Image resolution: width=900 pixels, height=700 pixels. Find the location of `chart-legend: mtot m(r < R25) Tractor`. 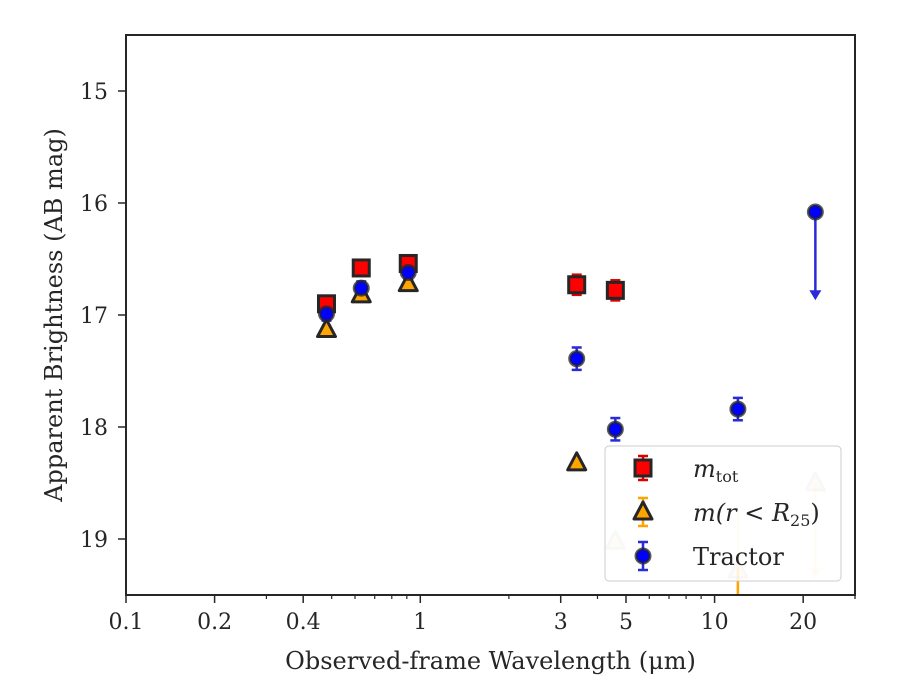

chart-legend: mtot m(r < R25) Tractor is located at coordinates (723, 513).